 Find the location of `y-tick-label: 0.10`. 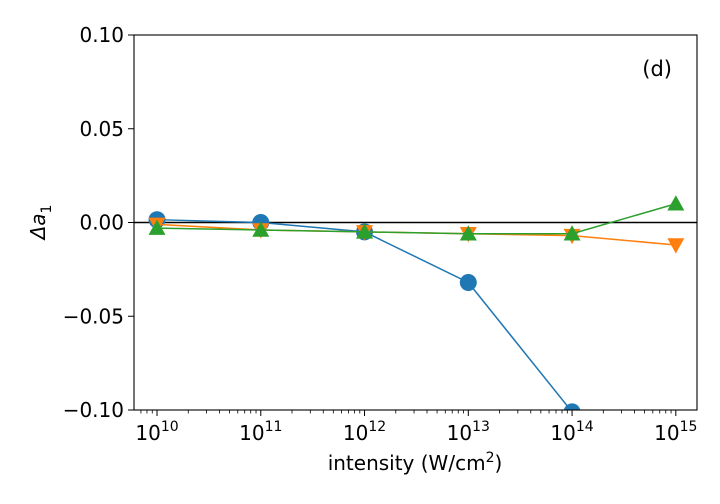

y-tick-label: 0.10 is located at coordinates (101, 35).